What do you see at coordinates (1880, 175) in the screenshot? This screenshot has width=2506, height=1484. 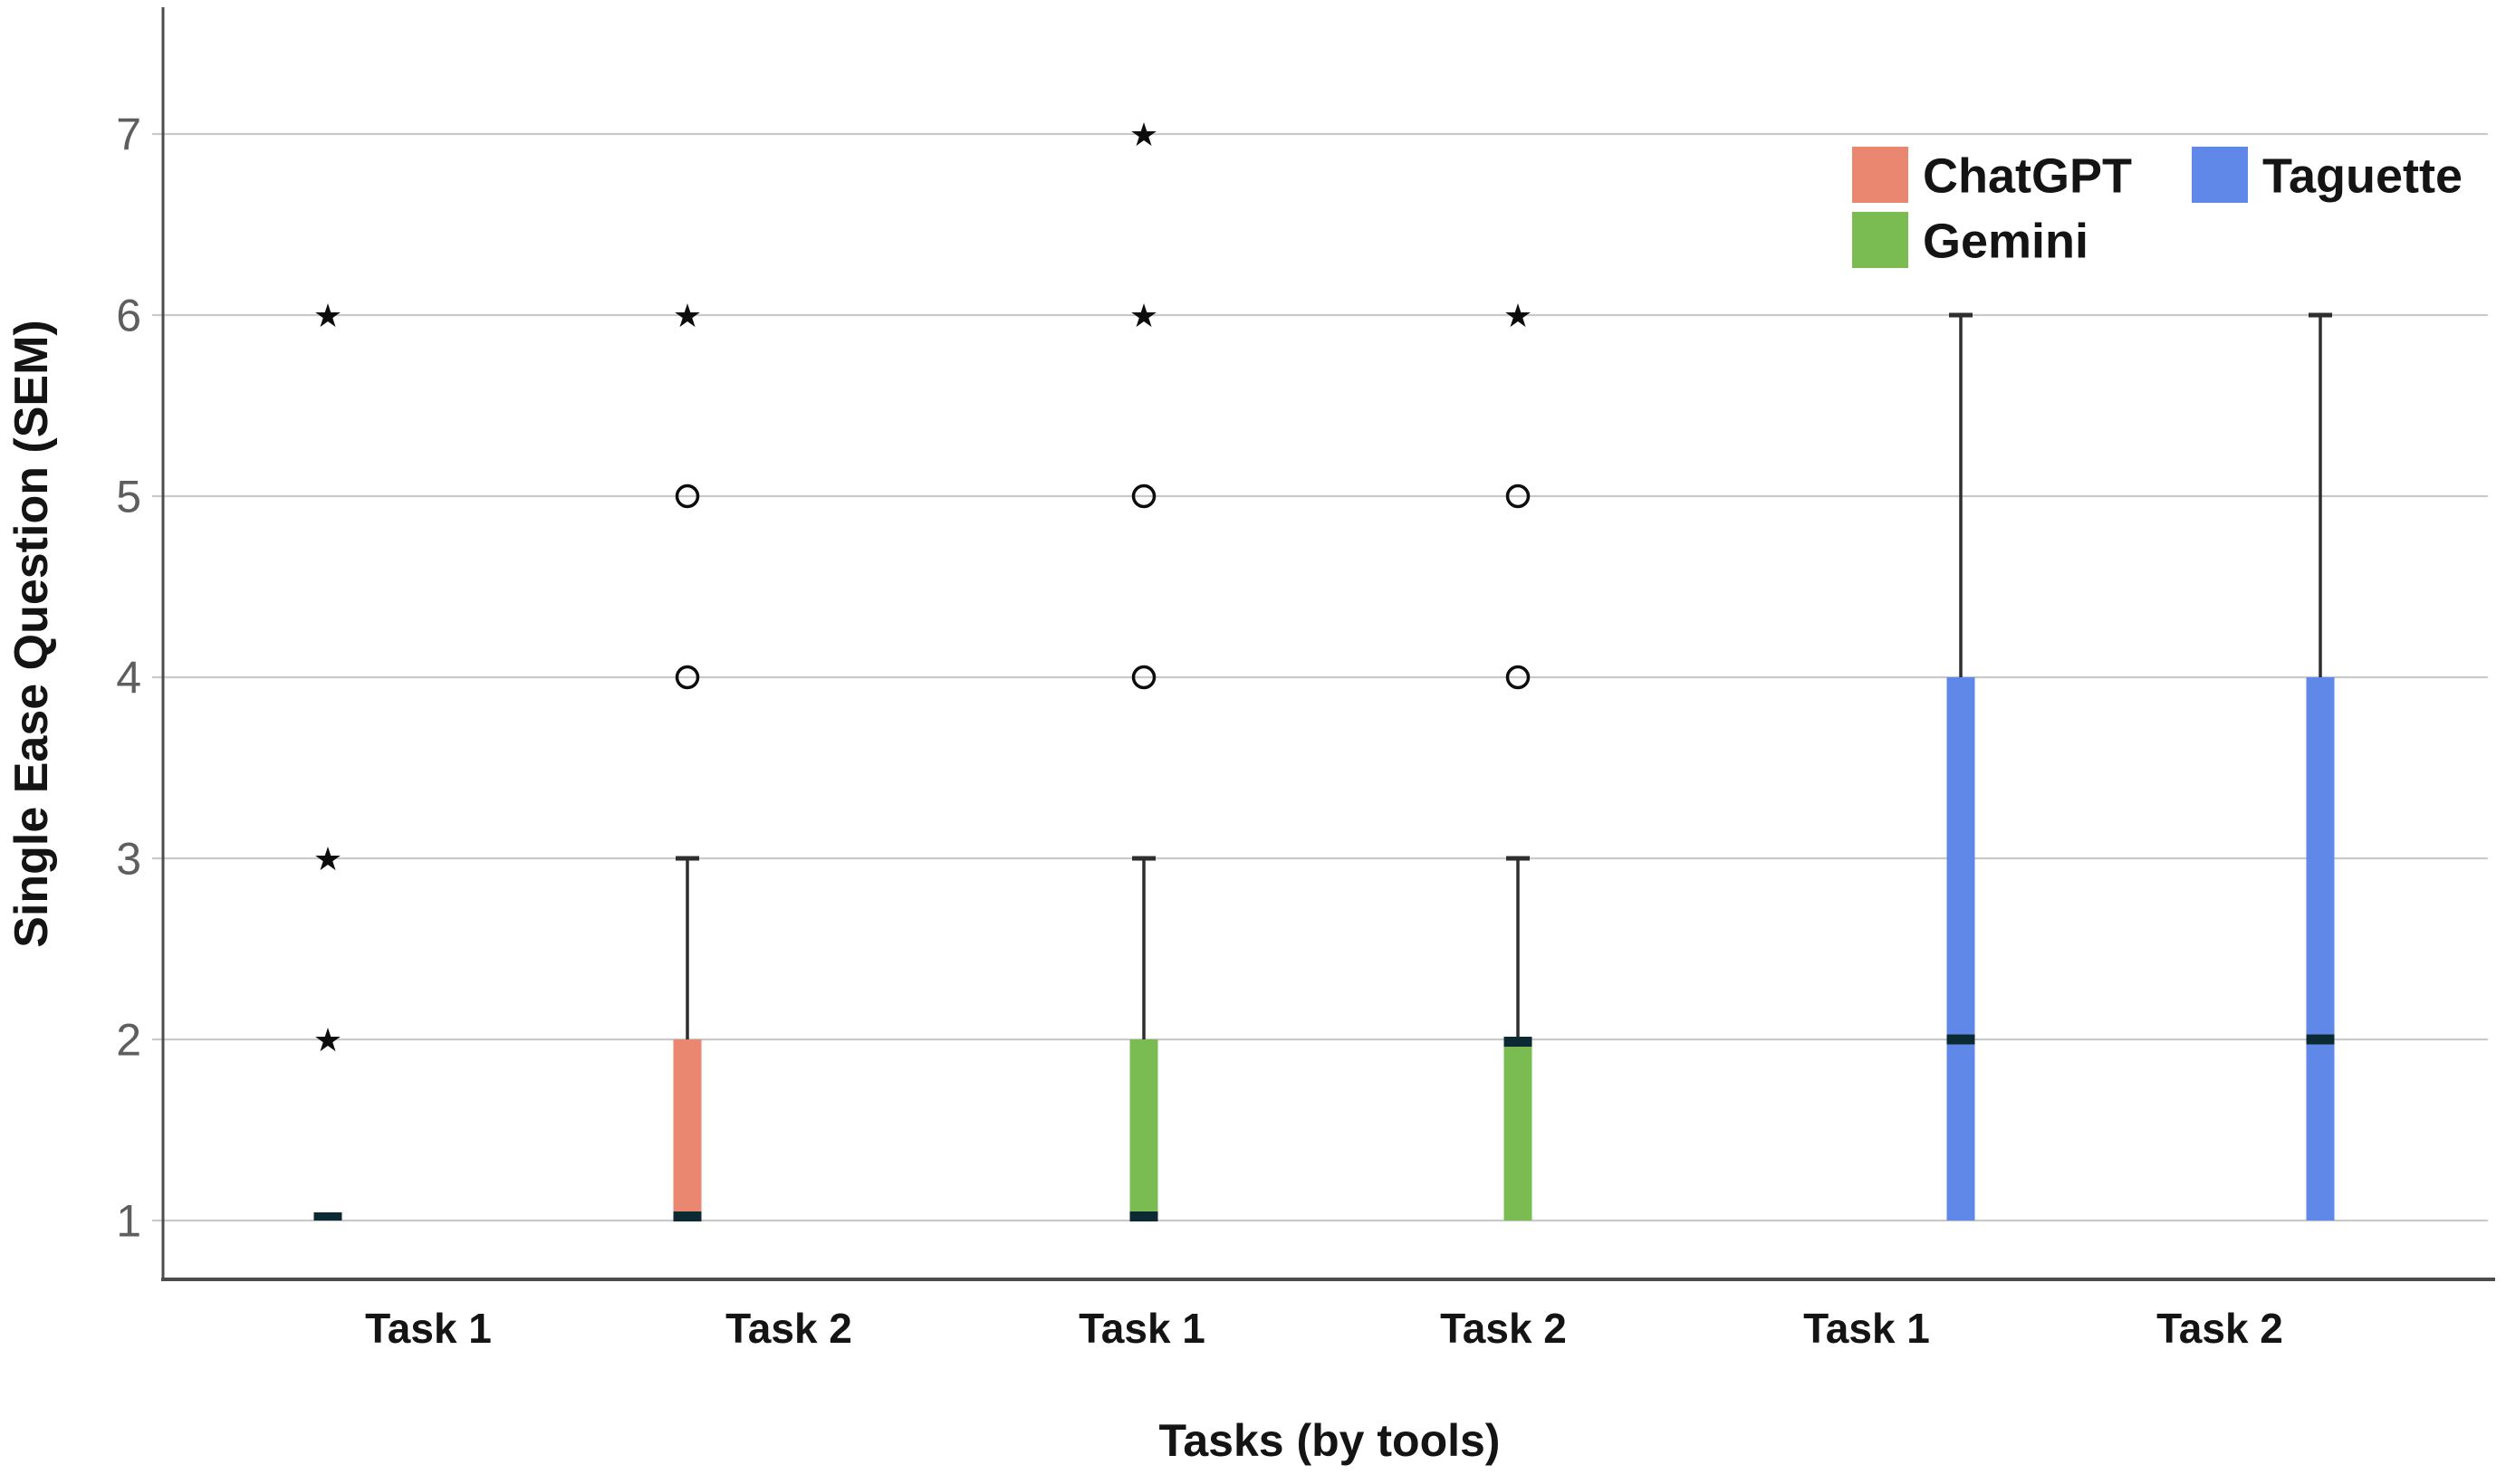 I see `legend-swatch-chatgpt` at bounding box center [1880, 175].